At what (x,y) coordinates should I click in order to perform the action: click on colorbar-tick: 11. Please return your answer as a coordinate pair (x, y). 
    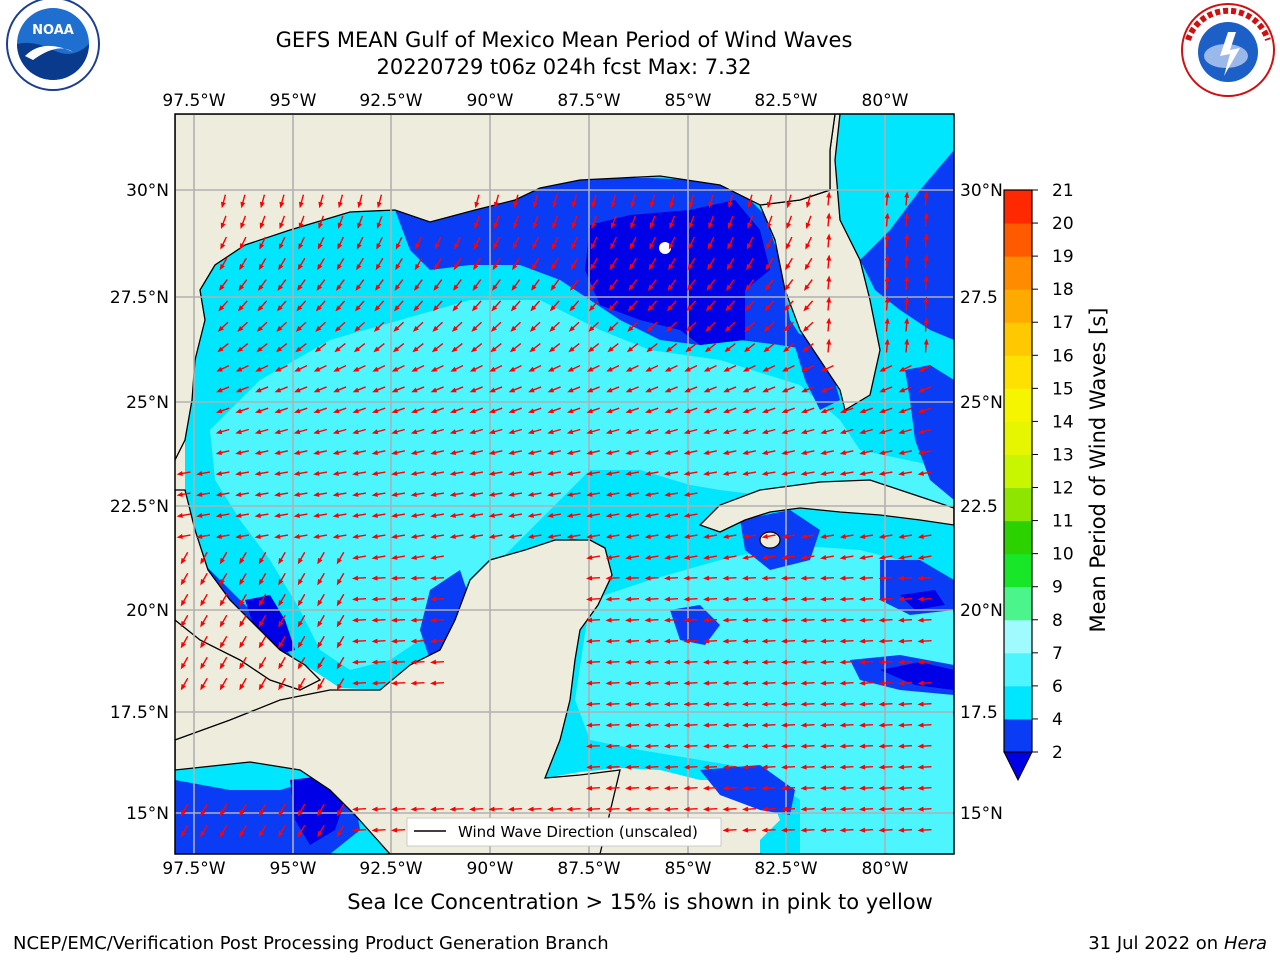
    Looking at the image, I should click on (1063, 522).